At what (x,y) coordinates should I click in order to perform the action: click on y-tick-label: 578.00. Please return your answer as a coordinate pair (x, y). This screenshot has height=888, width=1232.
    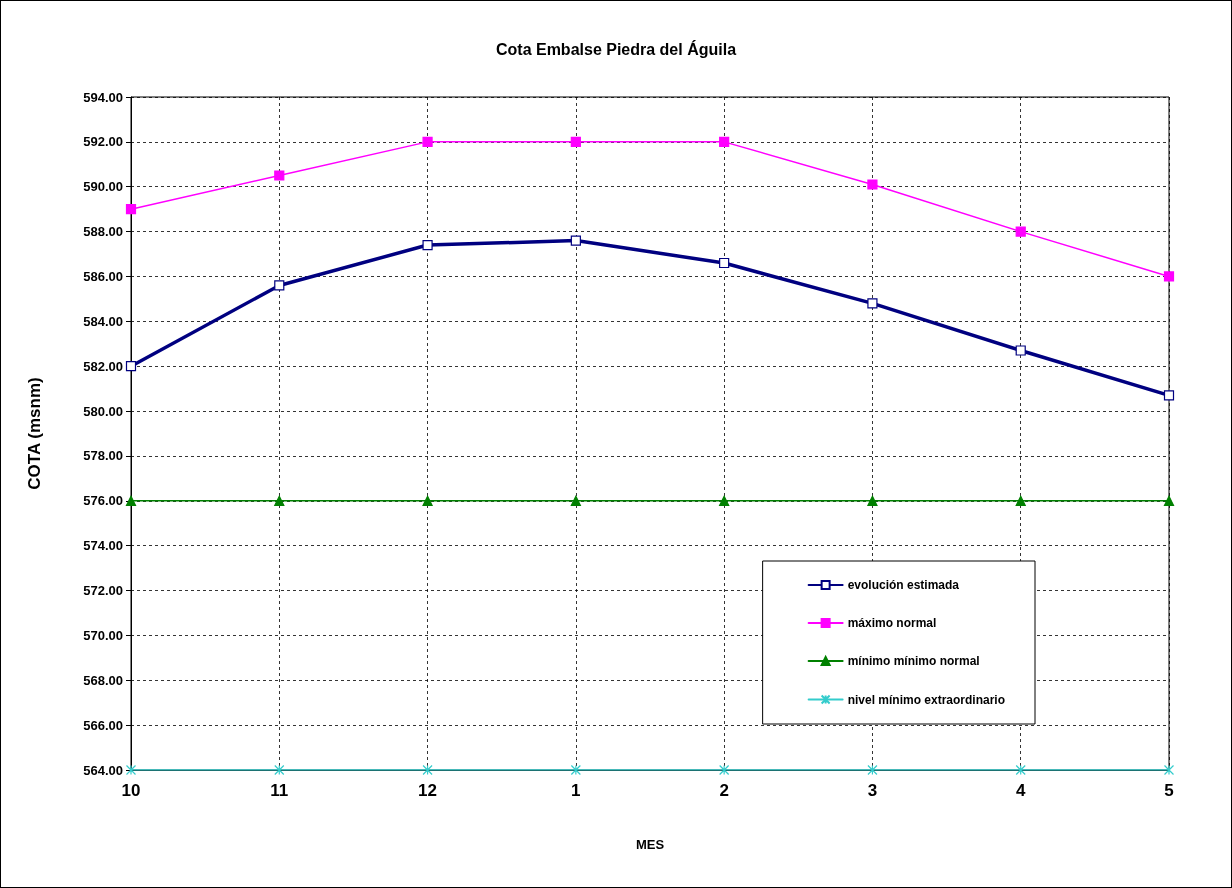
    Looking at the image, I should click on (103, 456).